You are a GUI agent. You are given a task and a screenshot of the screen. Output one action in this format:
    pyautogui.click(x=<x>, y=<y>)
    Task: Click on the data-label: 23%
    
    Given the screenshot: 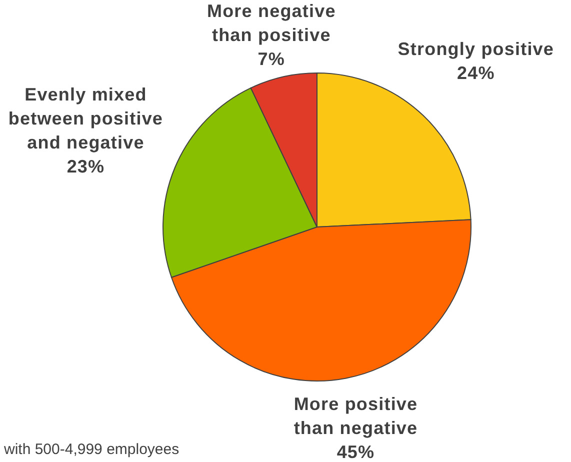 What is the action you would take?
    pyautogui.click(x=85, y=166)
    